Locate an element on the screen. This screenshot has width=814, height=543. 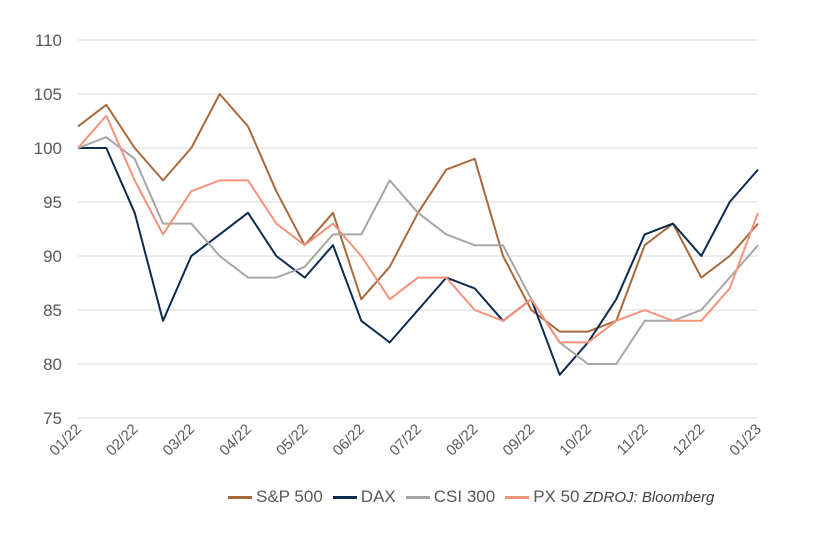
x-tick-label: 08/22 is located at coordinates (462, 440).